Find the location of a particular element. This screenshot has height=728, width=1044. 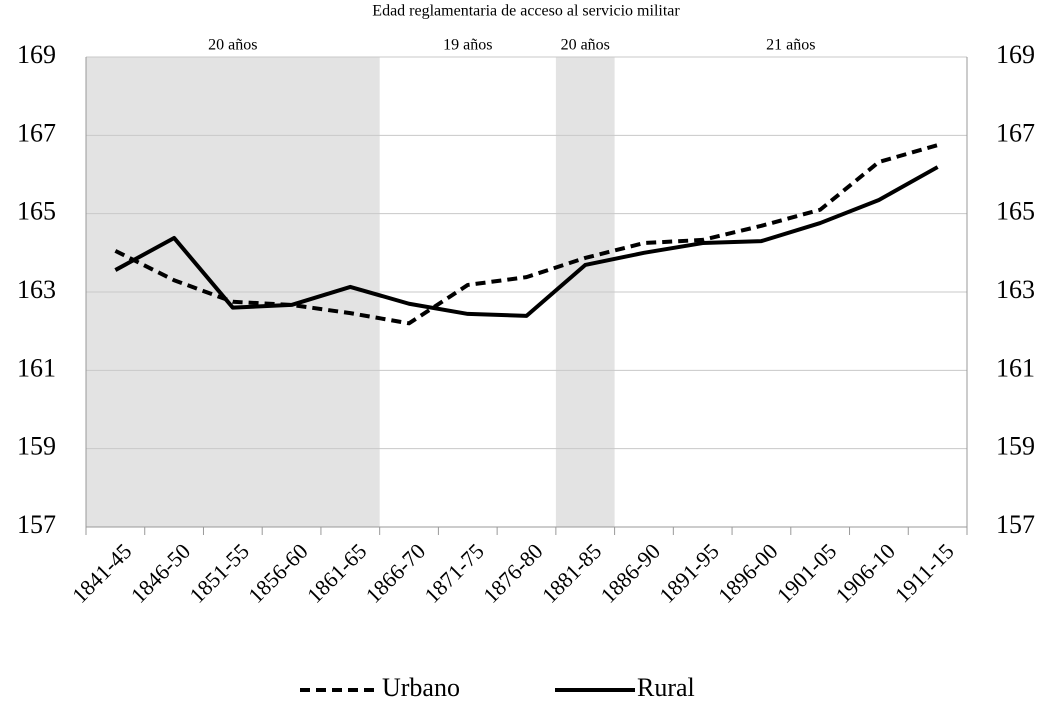

y2-tick-label: 161 is located at coordinates (1015, 367).